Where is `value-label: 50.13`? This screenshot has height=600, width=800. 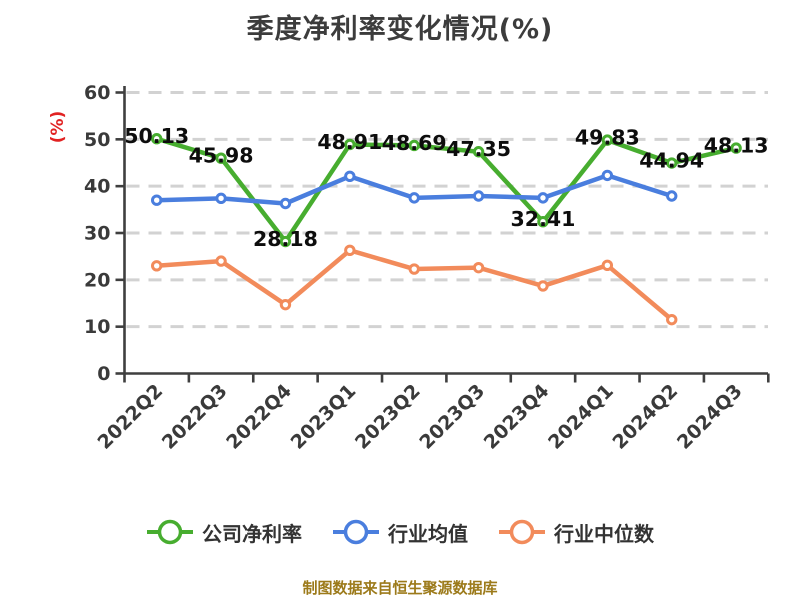 value-label: 50.13 is located at coordinates (156, 136).